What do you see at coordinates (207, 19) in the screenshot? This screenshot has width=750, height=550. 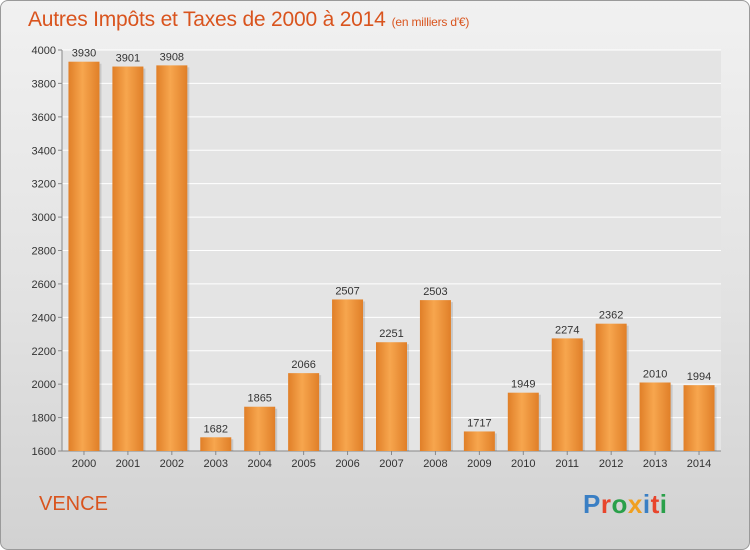 I see `chart-title-text: Autres Impôts et Taxes de 2000 à 2014` at bounding box center [207, 19].